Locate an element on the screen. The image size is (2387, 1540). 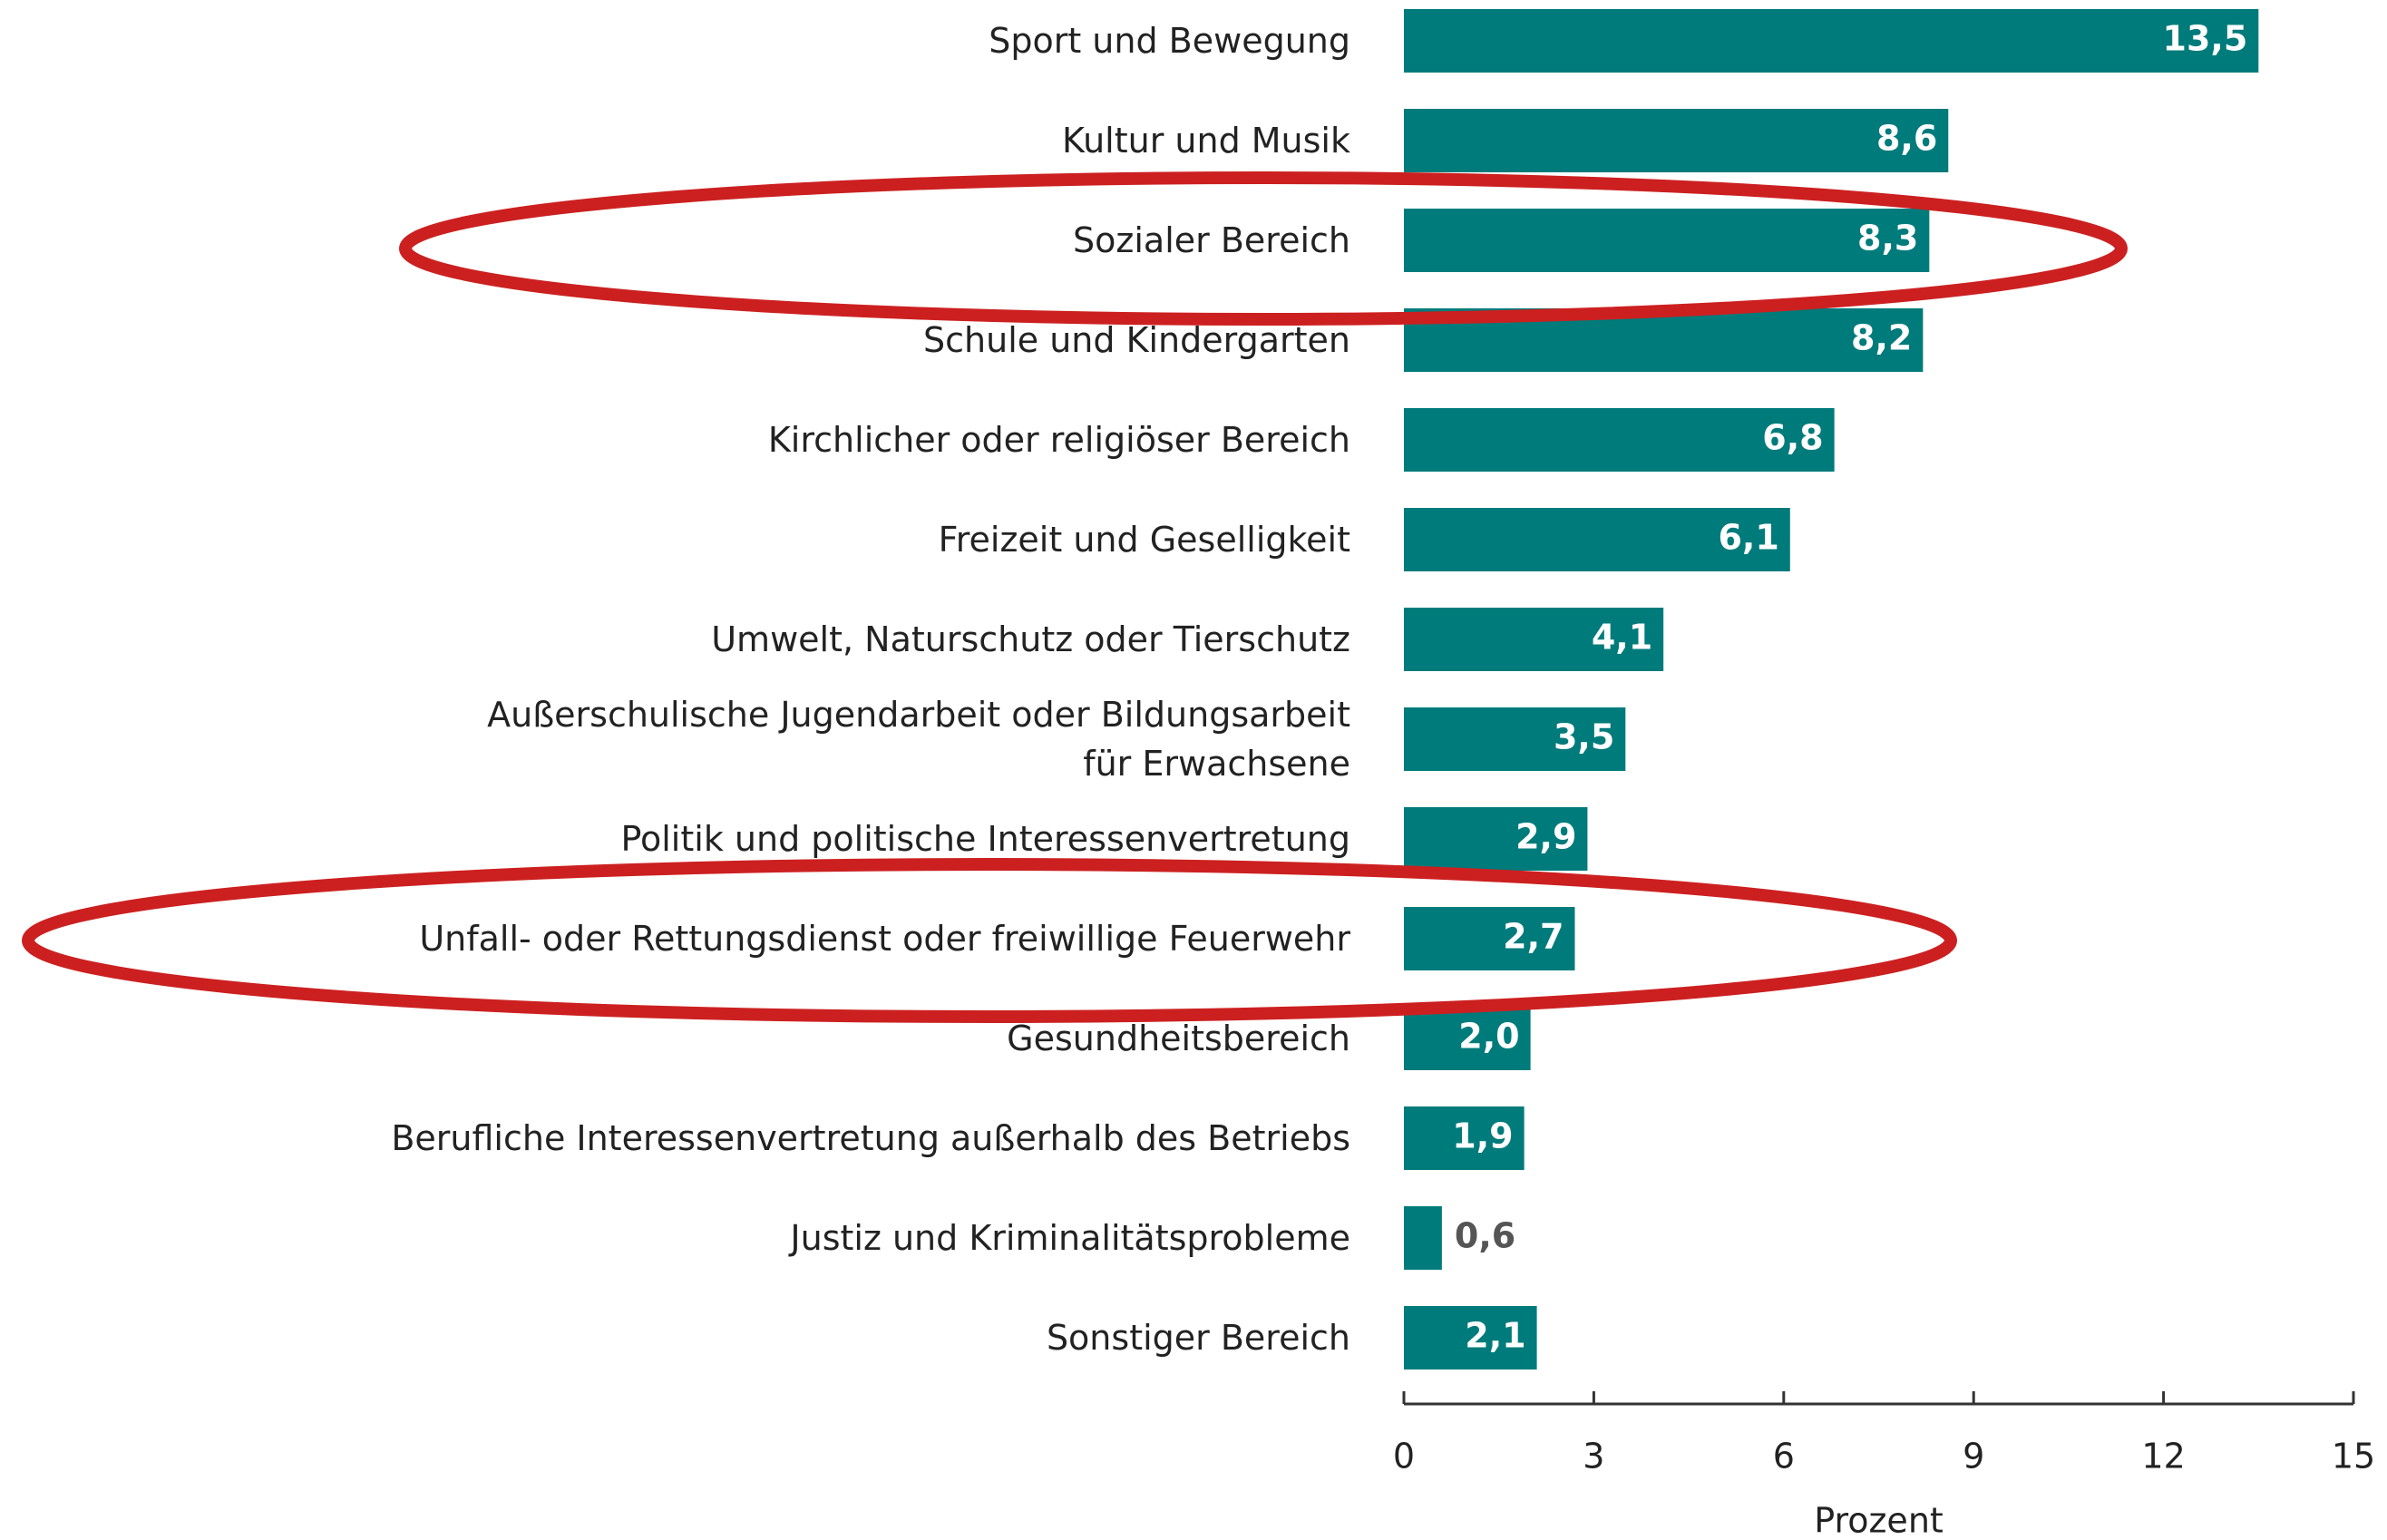
value-label: 0,6 is located at coordinates (1485, 1236).